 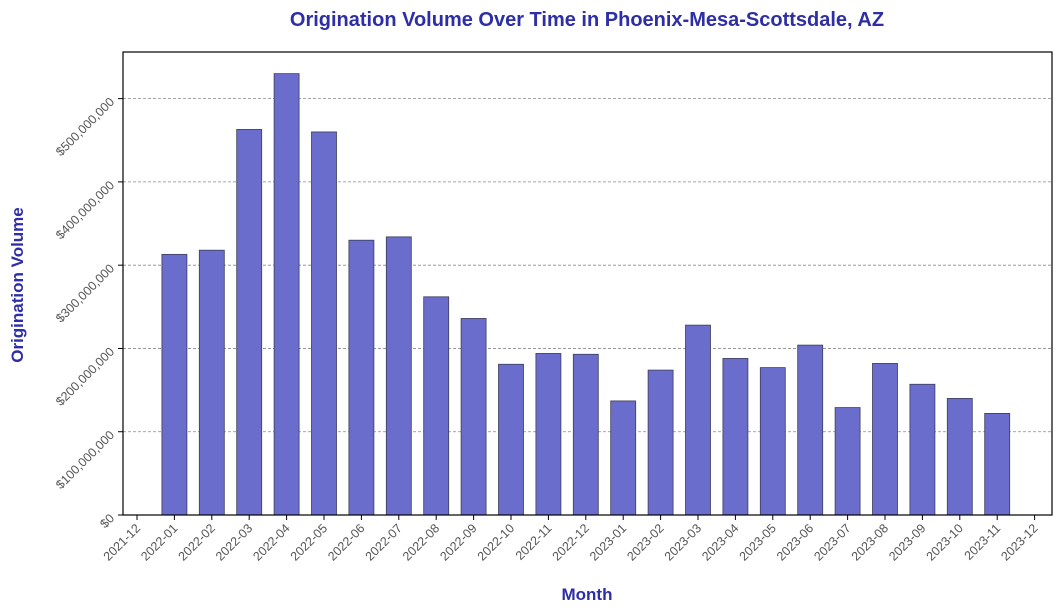 What do you see at coordinates (234, 542) in the screenshot?
I see `x-tick-label: 2022-03` at bounding box center [234, 542].